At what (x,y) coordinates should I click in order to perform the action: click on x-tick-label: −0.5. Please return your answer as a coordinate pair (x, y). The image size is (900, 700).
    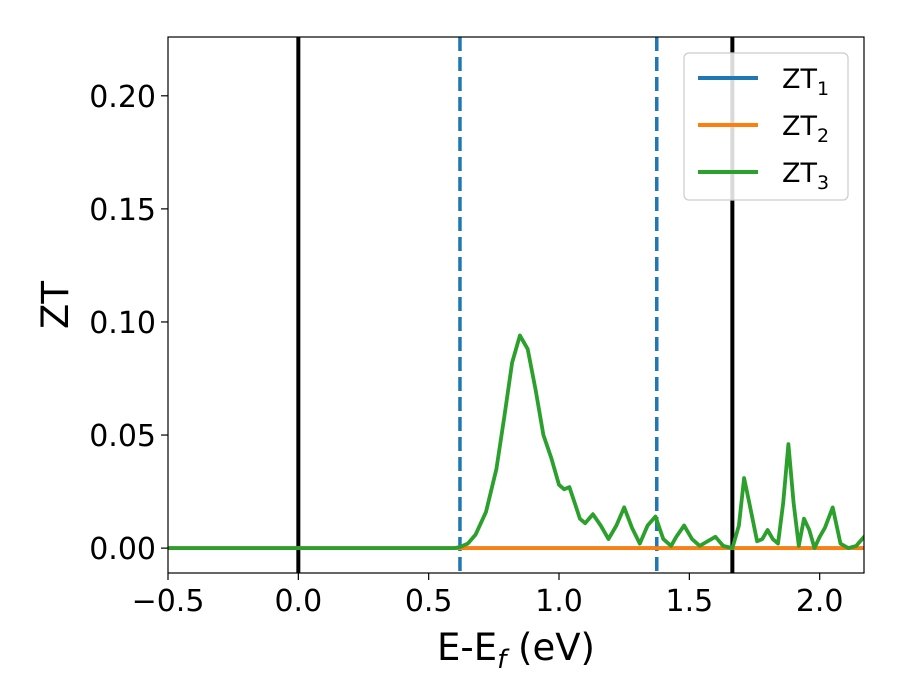
    Looking at the image, I should click on (168, 601).